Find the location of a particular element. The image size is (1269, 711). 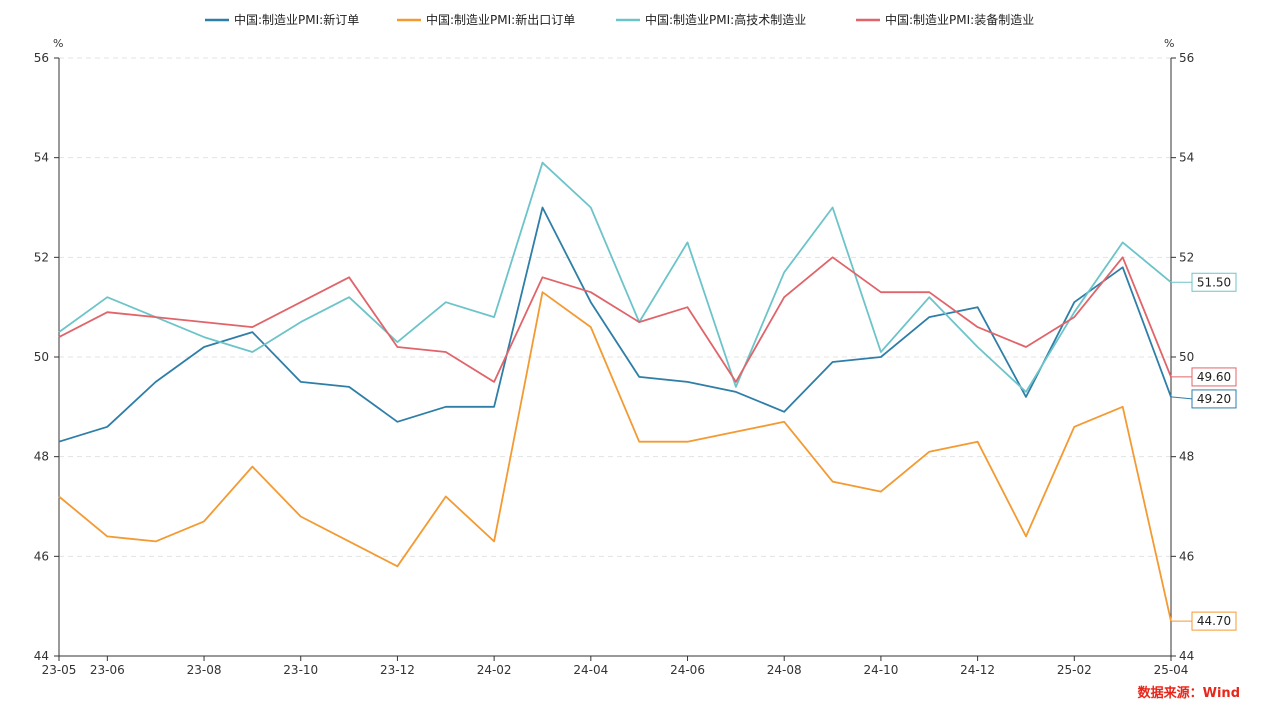

data-source-note: 数据来源：Wind is located at coordinates (1189, 693).